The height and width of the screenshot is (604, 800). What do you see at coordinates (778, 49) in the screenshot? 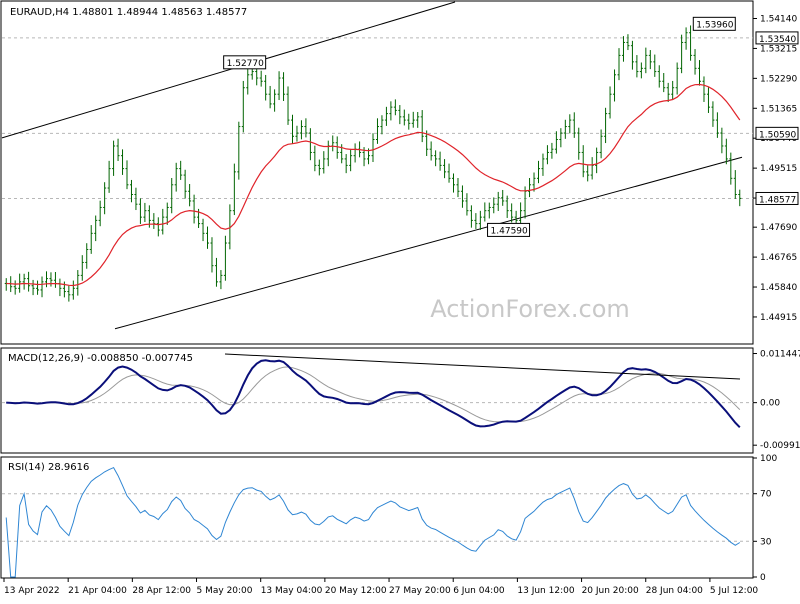
I see `price-ytick-label: 1.53215` at bounding box center [778, 49].